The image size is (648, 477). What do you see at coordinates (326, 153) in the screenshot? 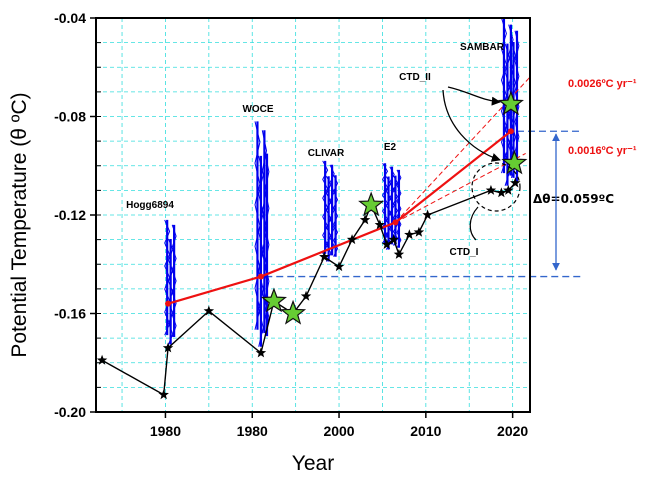
I see `label-clivar: CLIVAR` at bounding box center [326, 153].